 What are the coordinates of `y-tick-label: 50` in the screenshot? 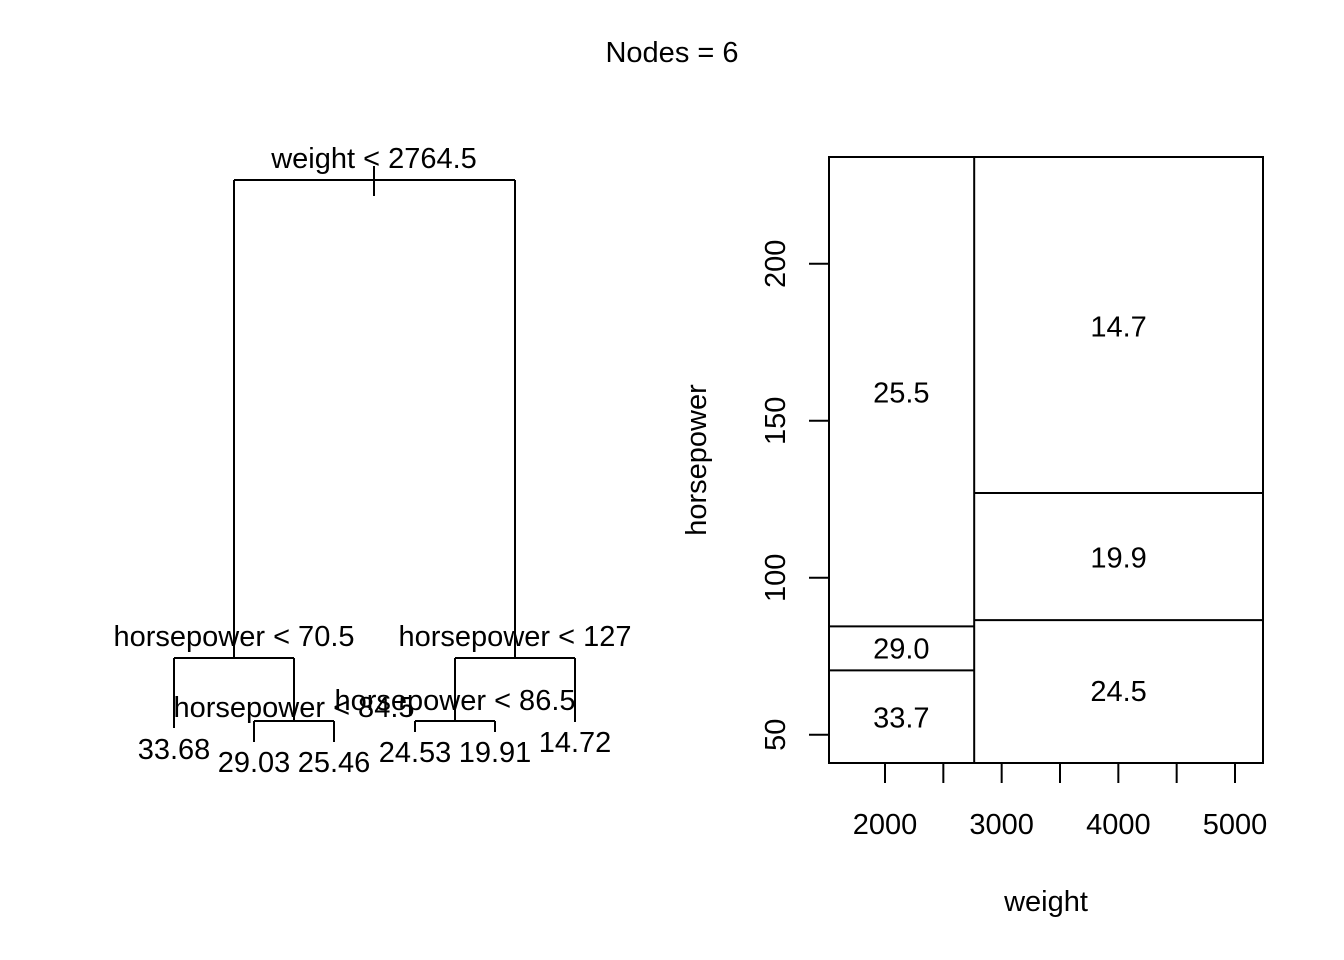 It's located at (776, 735).